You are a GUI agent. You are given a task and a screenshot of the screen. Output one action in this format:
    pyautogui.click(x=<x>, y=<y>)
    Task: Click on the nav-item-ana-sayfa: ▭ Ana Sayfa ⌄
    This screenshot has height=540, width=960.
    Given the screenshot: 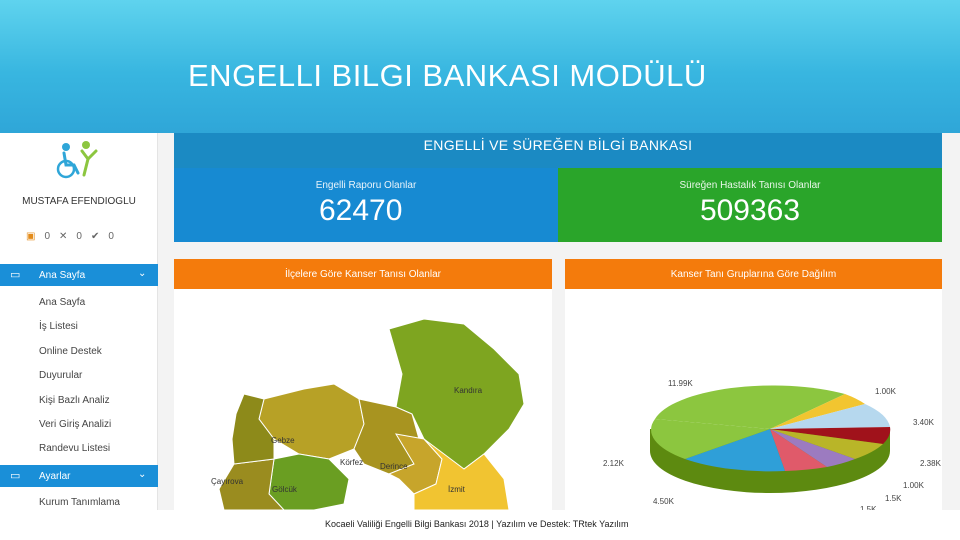 What is the action you would take?
    pyautogui.click(x=79, y=275)
    